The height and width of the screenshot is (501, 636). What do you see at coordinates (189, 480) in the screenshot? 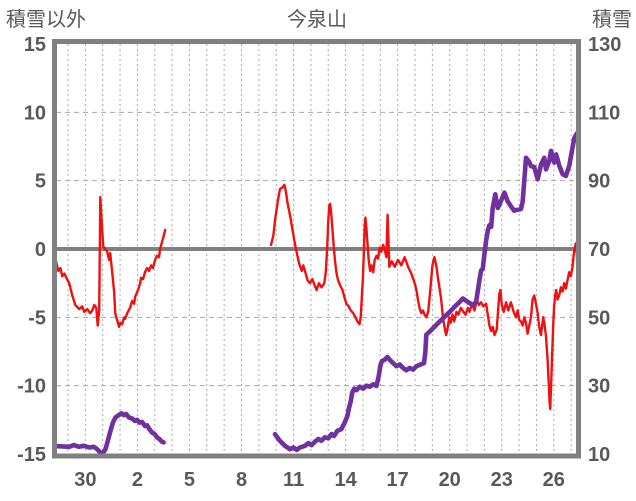
I see `x-axis-tick-label: 5` at bounding box center [189, 480].